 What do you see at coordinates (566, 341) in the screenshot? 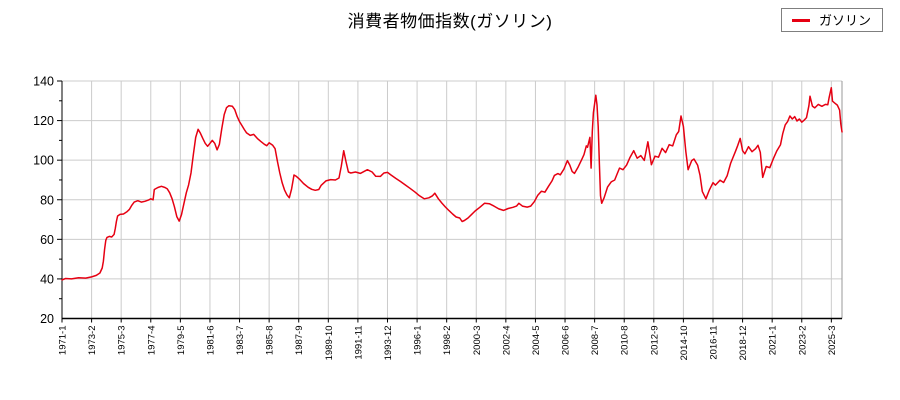
I see `x-tick-label: 2006-6` at bounding box center [566, 341].